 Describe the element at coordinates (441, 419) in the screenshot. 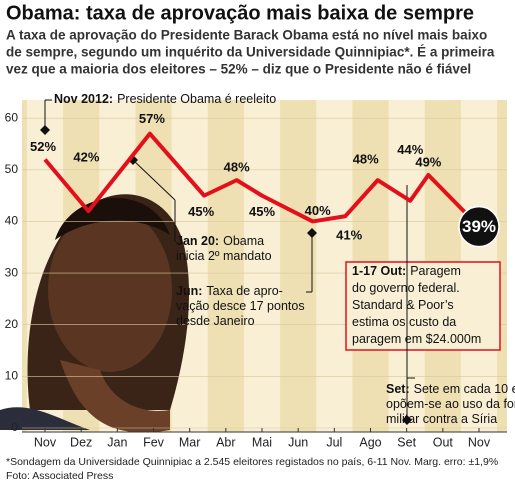

I see `annotation-text: militar contra a Síria` at that location.